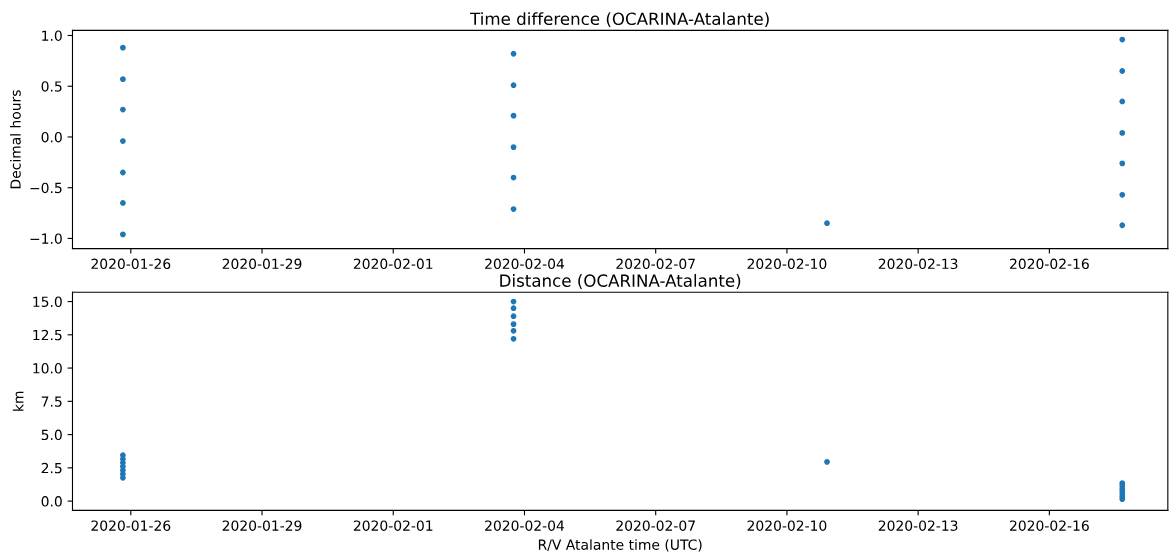 Image resolution: width=1169 pixels, height=553 pixels. Describe the element at coordinates (46, 238) in the screenshot. I see `y-tick-label: −1.0` at that location.